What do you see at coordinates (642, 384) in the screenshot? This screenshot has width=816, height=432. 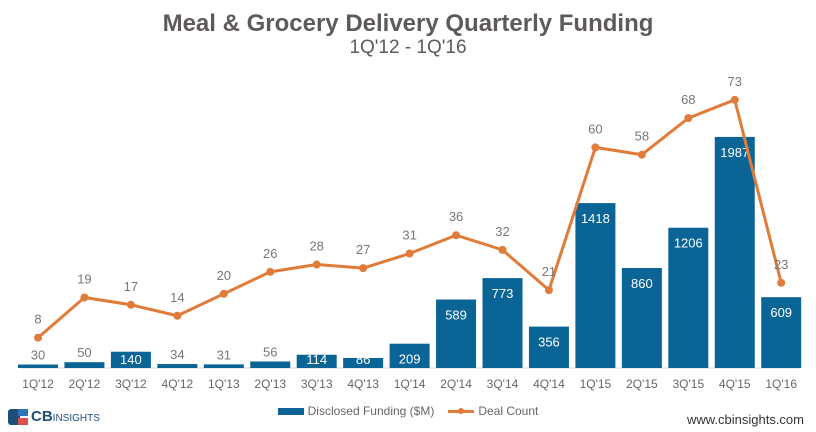 I see `x-tick-label: 2Q'15` at bounding box center [642, 384].